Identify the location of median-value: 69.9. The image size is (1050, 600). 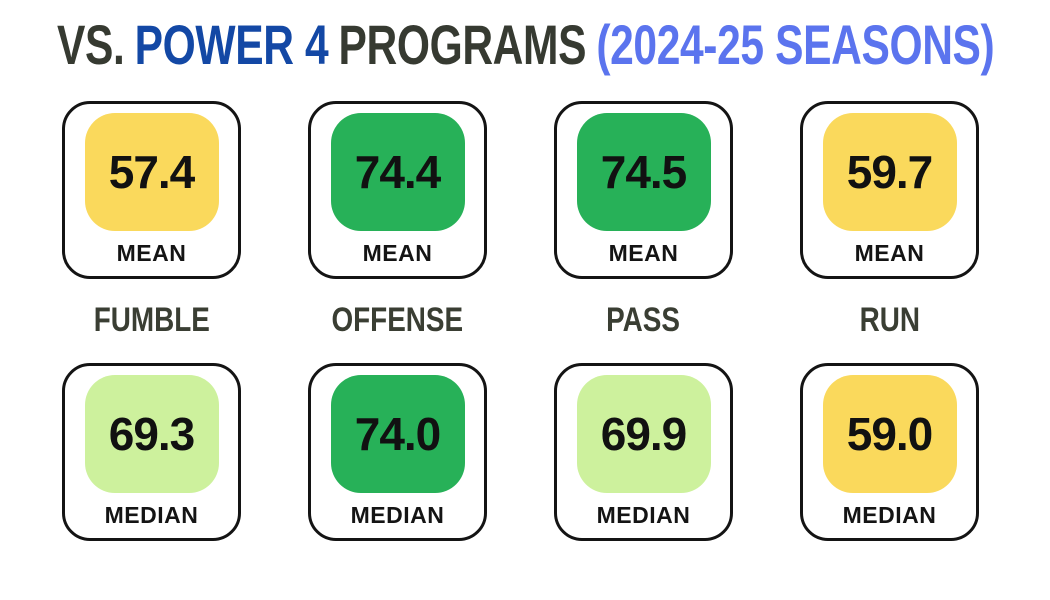
(644, 433).